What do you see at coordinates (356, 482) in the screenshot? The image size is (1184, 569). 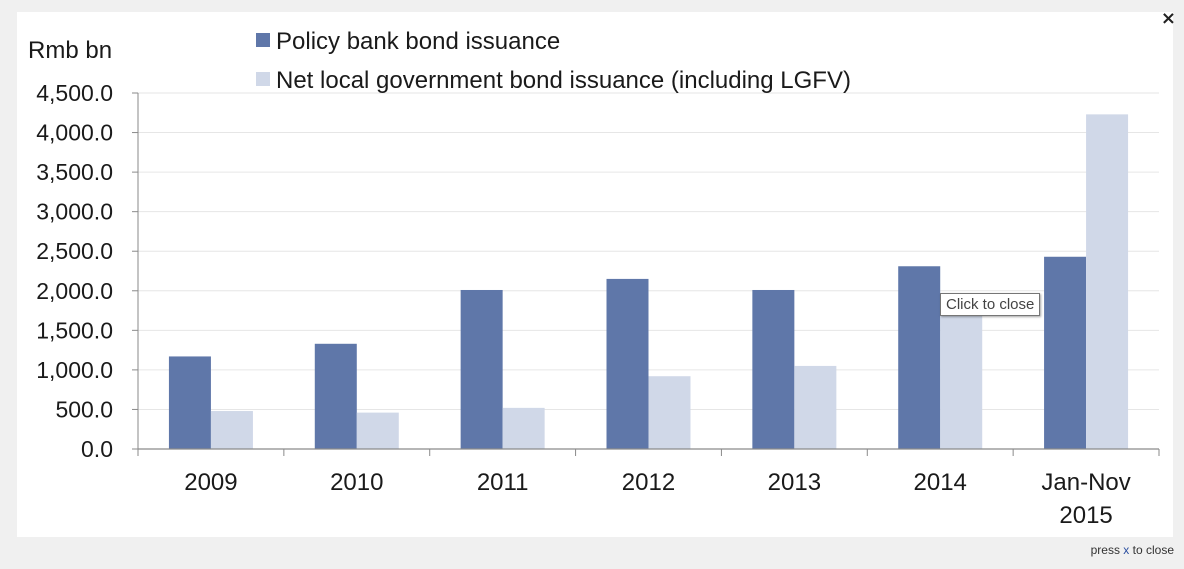 I see `x-tick-label: 2010` at bounding box center [356, 482].